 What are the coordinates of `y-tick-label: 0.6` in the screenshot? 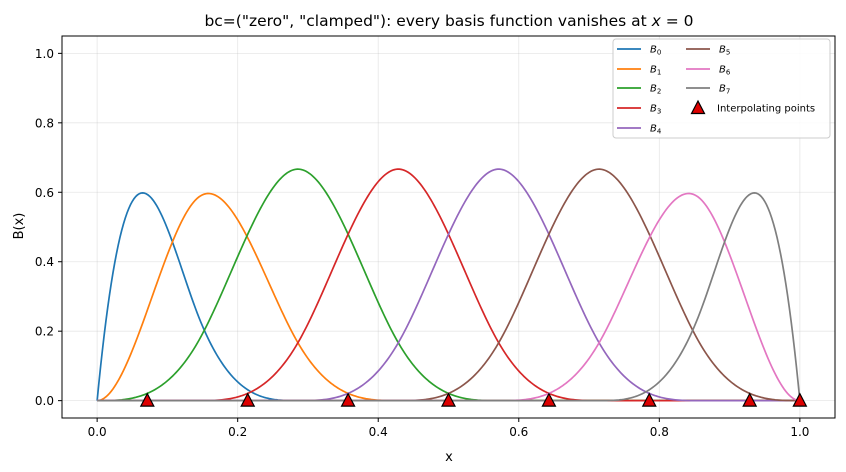 It's located at (44, 193).